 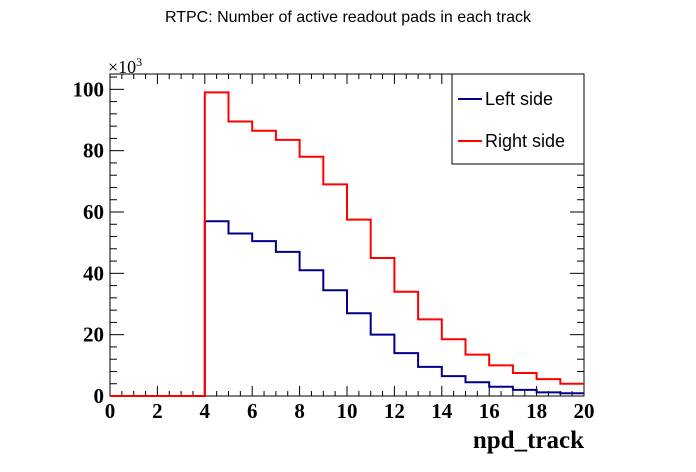 I want to click on x-tick-label: 4, so click(x=205, y=411).